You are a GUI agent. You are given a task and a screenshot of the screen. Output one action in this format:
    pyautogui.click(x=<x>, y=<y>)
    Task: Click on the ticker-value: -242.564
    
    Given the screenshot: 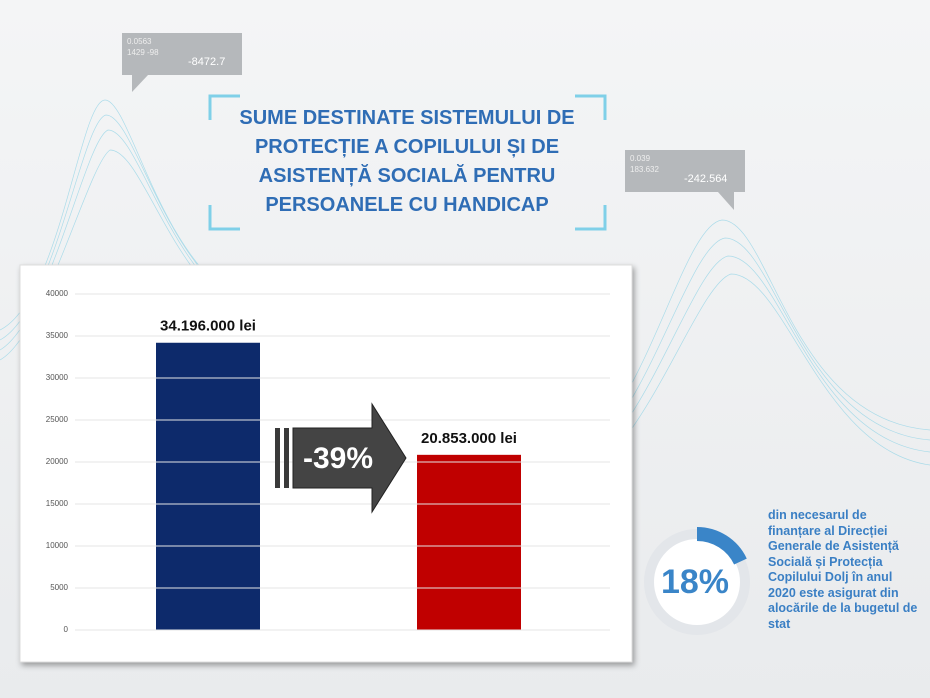 What is the action you would take?
    pyautogui.click(x=705, y=179)
    